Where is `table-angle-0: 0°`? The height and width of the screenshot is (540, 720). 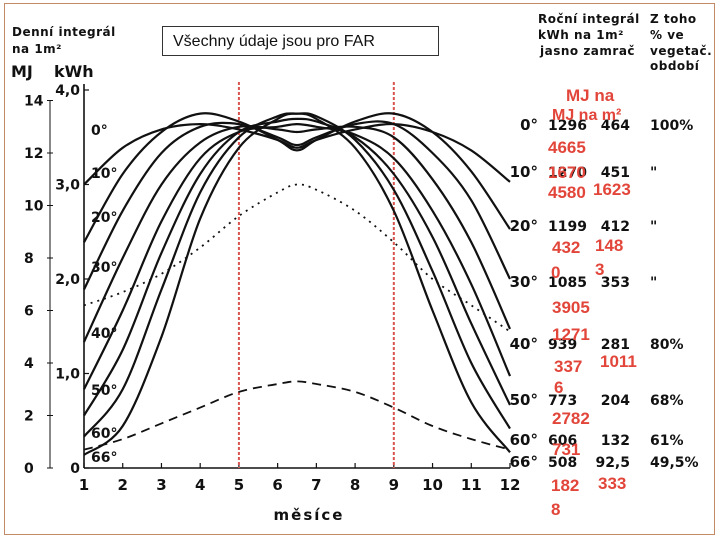 table-angle-0: 0° is located at coordinates (529, 125).